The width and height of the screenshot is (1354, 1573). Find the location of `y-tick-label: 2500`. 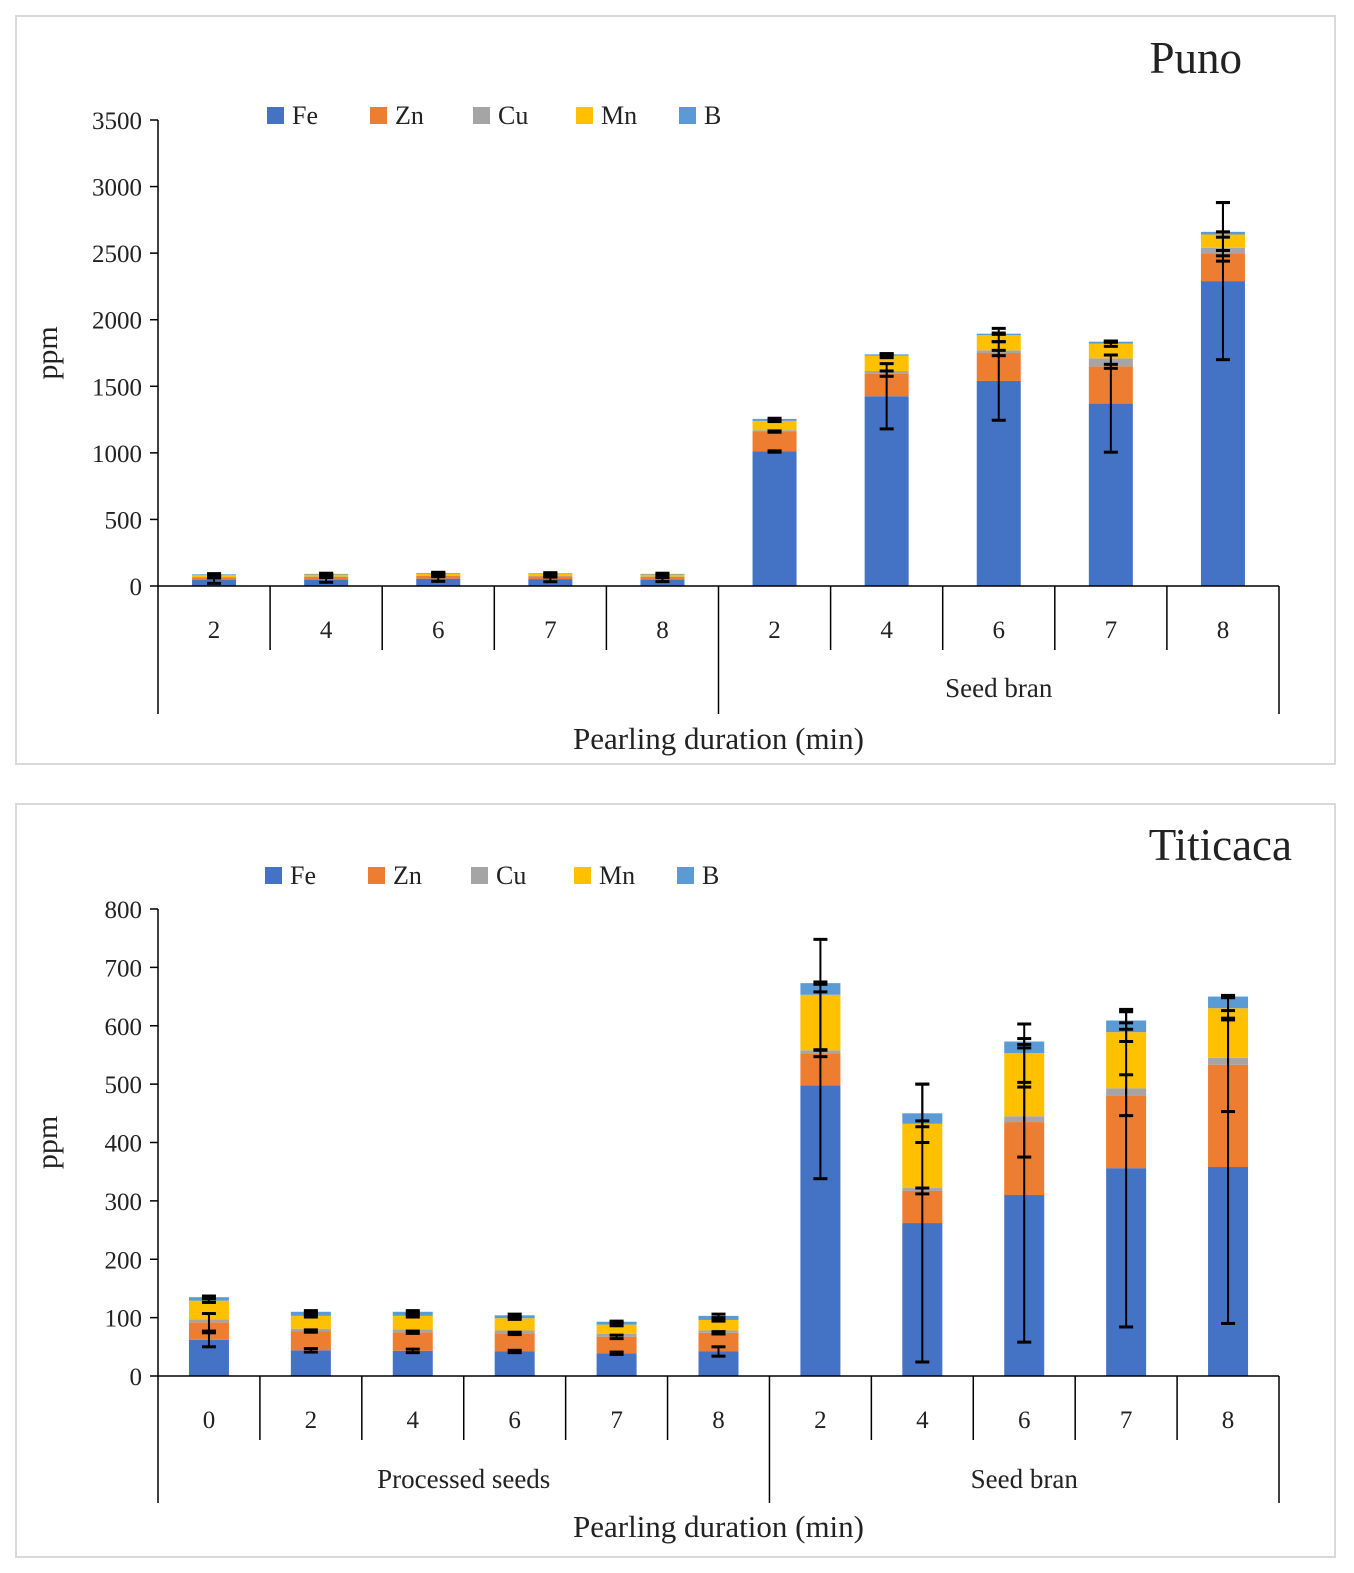

y-tick-label: 2500 is located at coordinates (117, 254).